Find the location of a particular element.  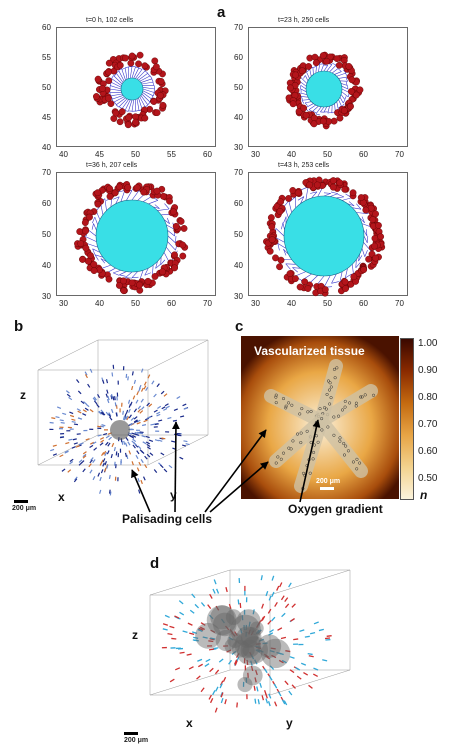

panel-d-plot is located at coordinates (250, 655).